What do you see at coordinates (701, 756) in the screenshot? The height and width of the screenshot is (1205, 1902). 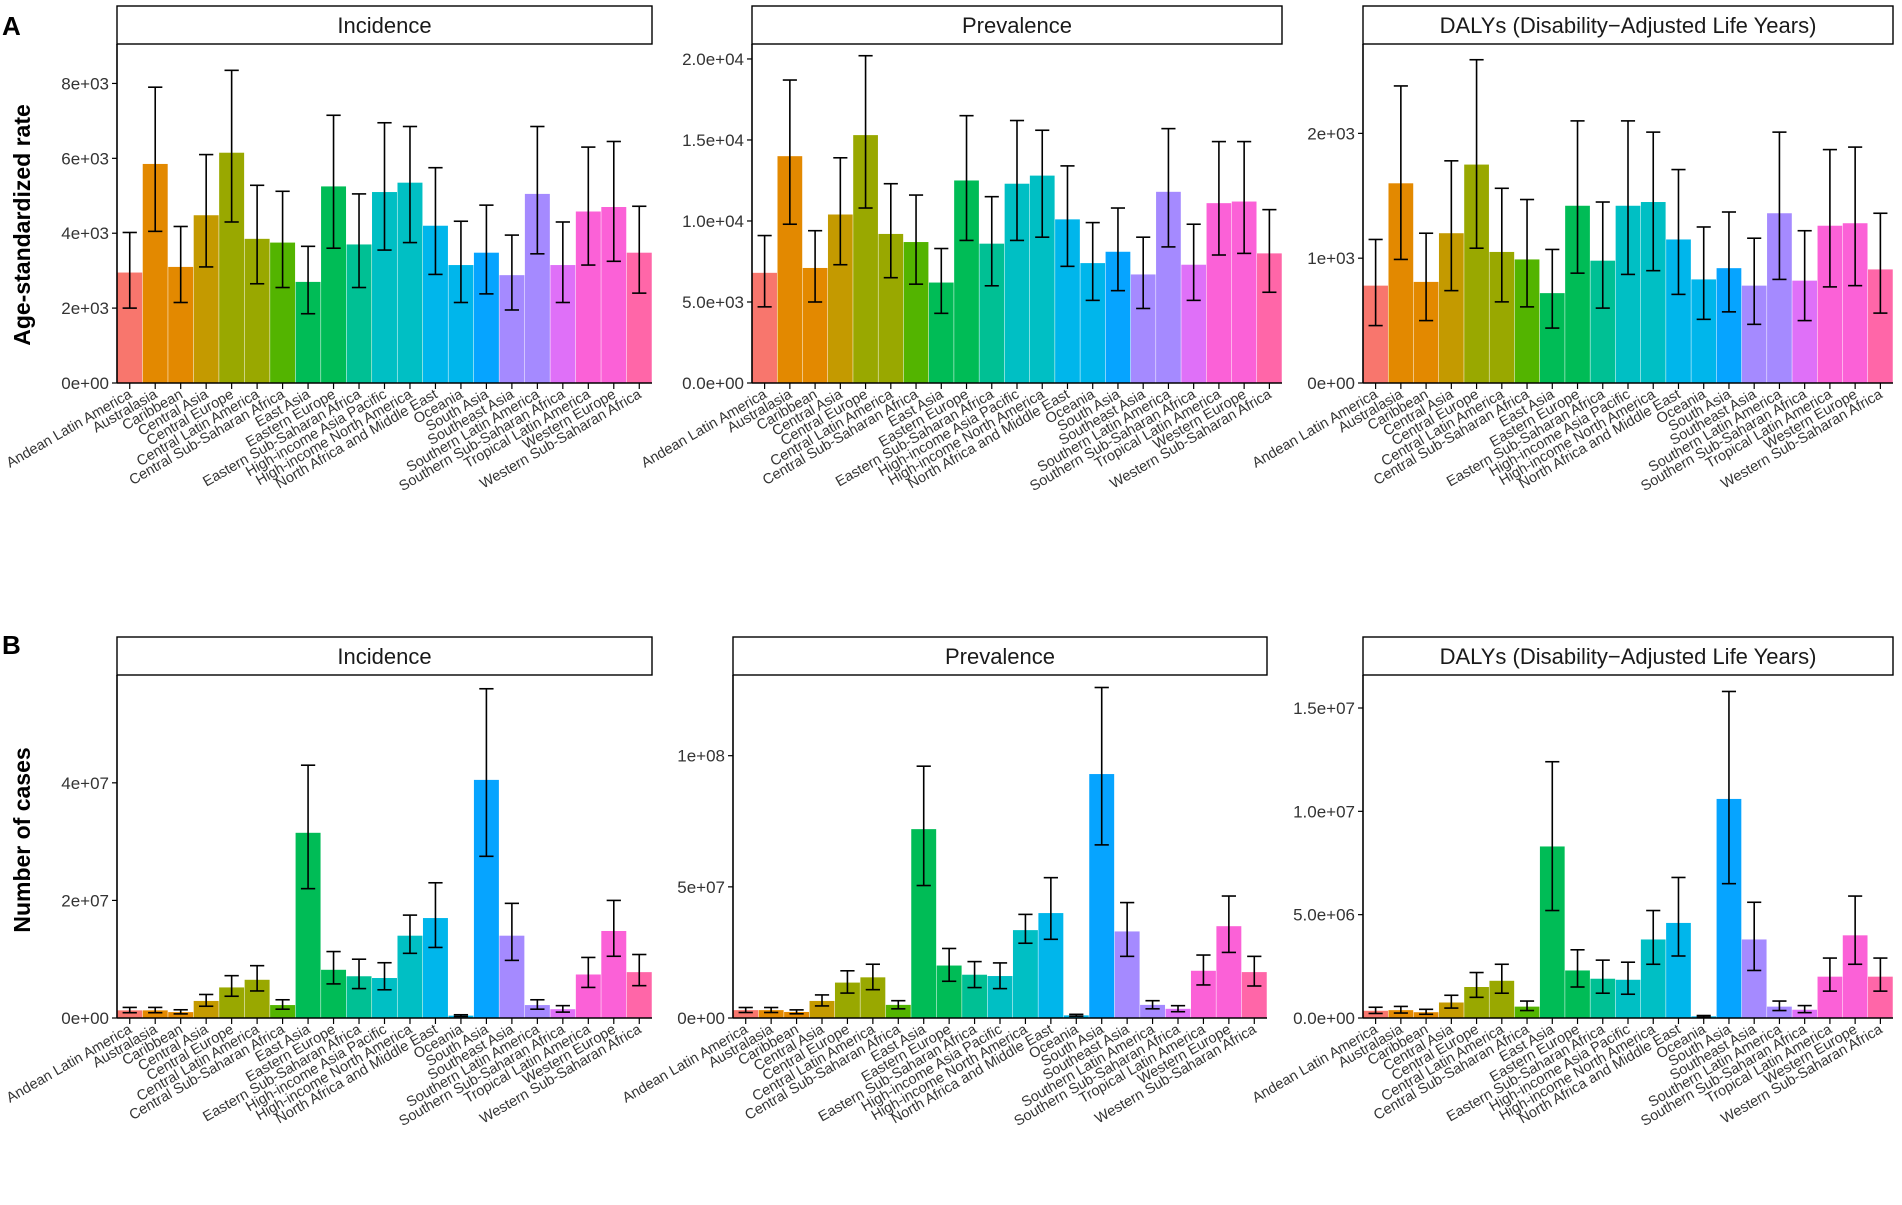 I see `y-tick-label: 1e+08` at bounding box center [701, 756].